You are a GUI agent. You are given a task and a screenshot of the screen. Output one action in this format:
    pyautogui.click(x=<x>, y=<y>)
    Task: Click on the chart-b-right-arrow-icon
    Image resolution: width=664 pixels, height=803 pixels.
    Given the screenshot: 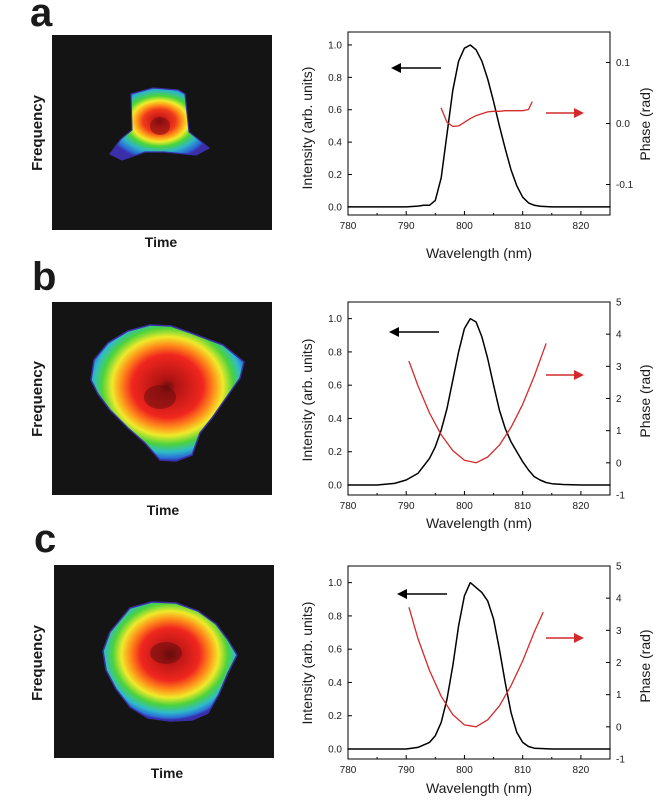 What is the action you would take?
    pyautogui.click(x=579, y=375)
    